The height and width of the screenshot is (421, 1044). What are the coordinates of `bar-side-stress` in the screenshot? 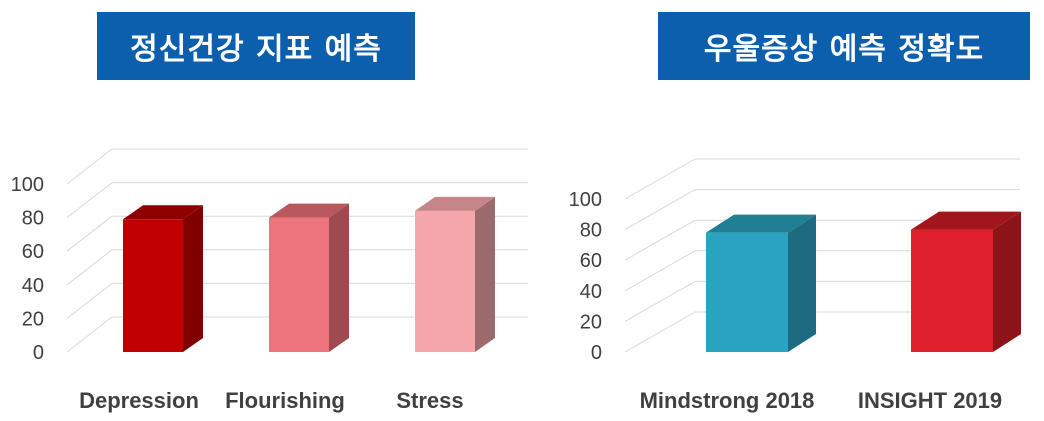 It's located at (485, 274).